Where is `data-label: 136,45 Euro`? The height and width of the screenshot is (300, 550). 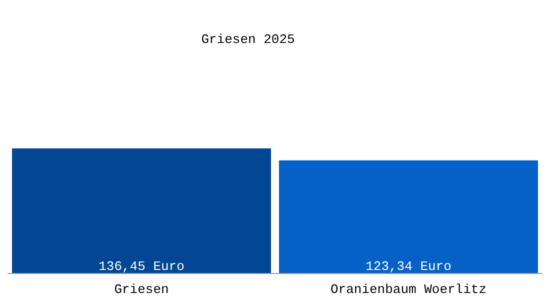 data-label: 136,45 Euro is located at coordinates (141, 266).